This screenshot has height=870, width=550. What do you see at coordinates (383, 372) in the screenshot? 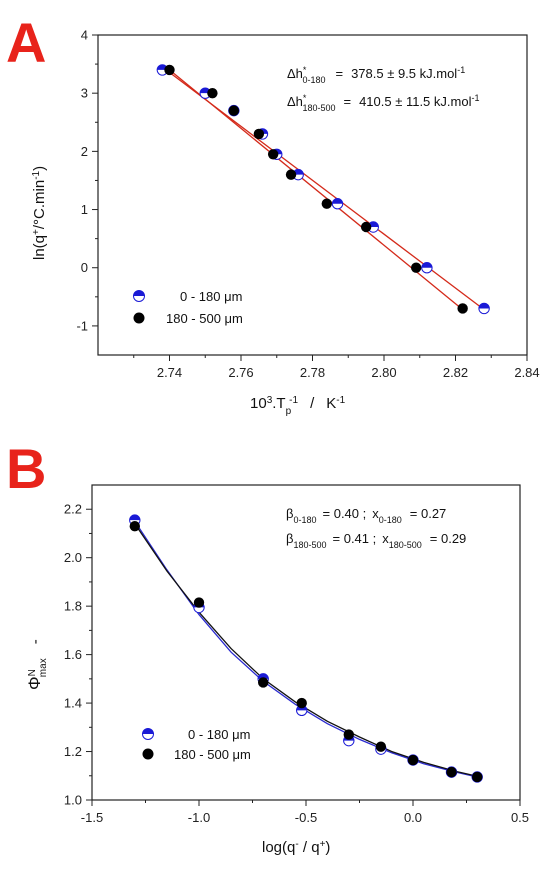
I see `chart-a-x-tick-label: 2.80` at bounding box center [383, 372].